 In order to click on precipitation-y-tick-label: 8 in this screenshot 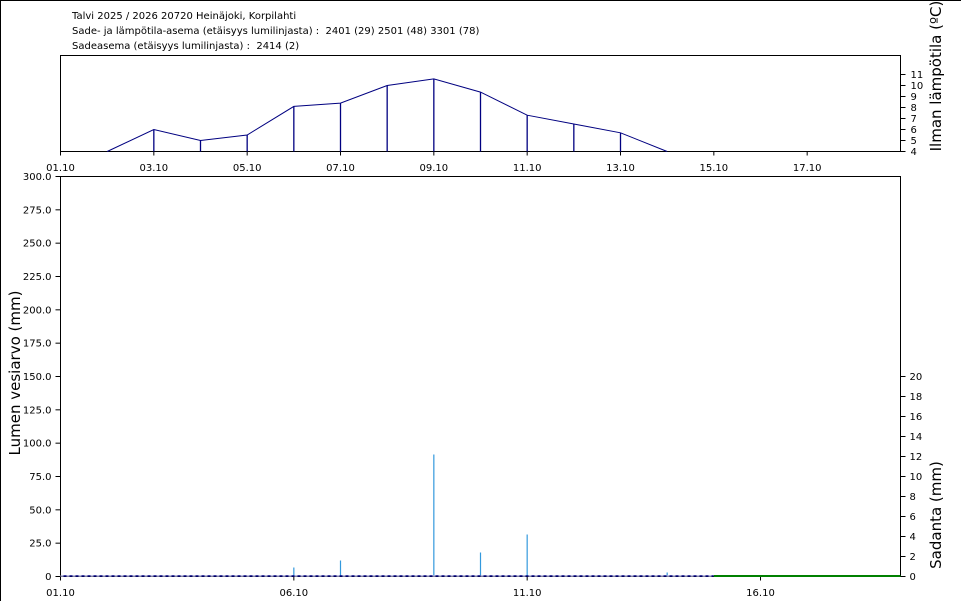, I will do `click(913, 497)`.